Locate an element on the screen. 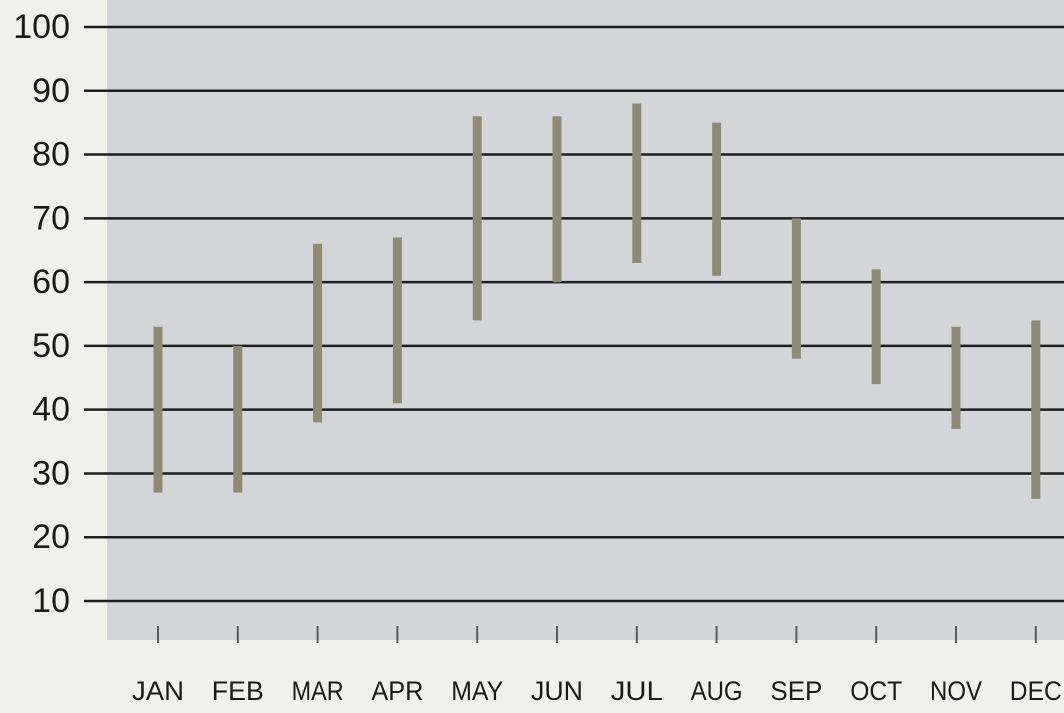 The height and width of the screenshot is (713, 1064). range-bar-aug is located at coordinates (717, 199).